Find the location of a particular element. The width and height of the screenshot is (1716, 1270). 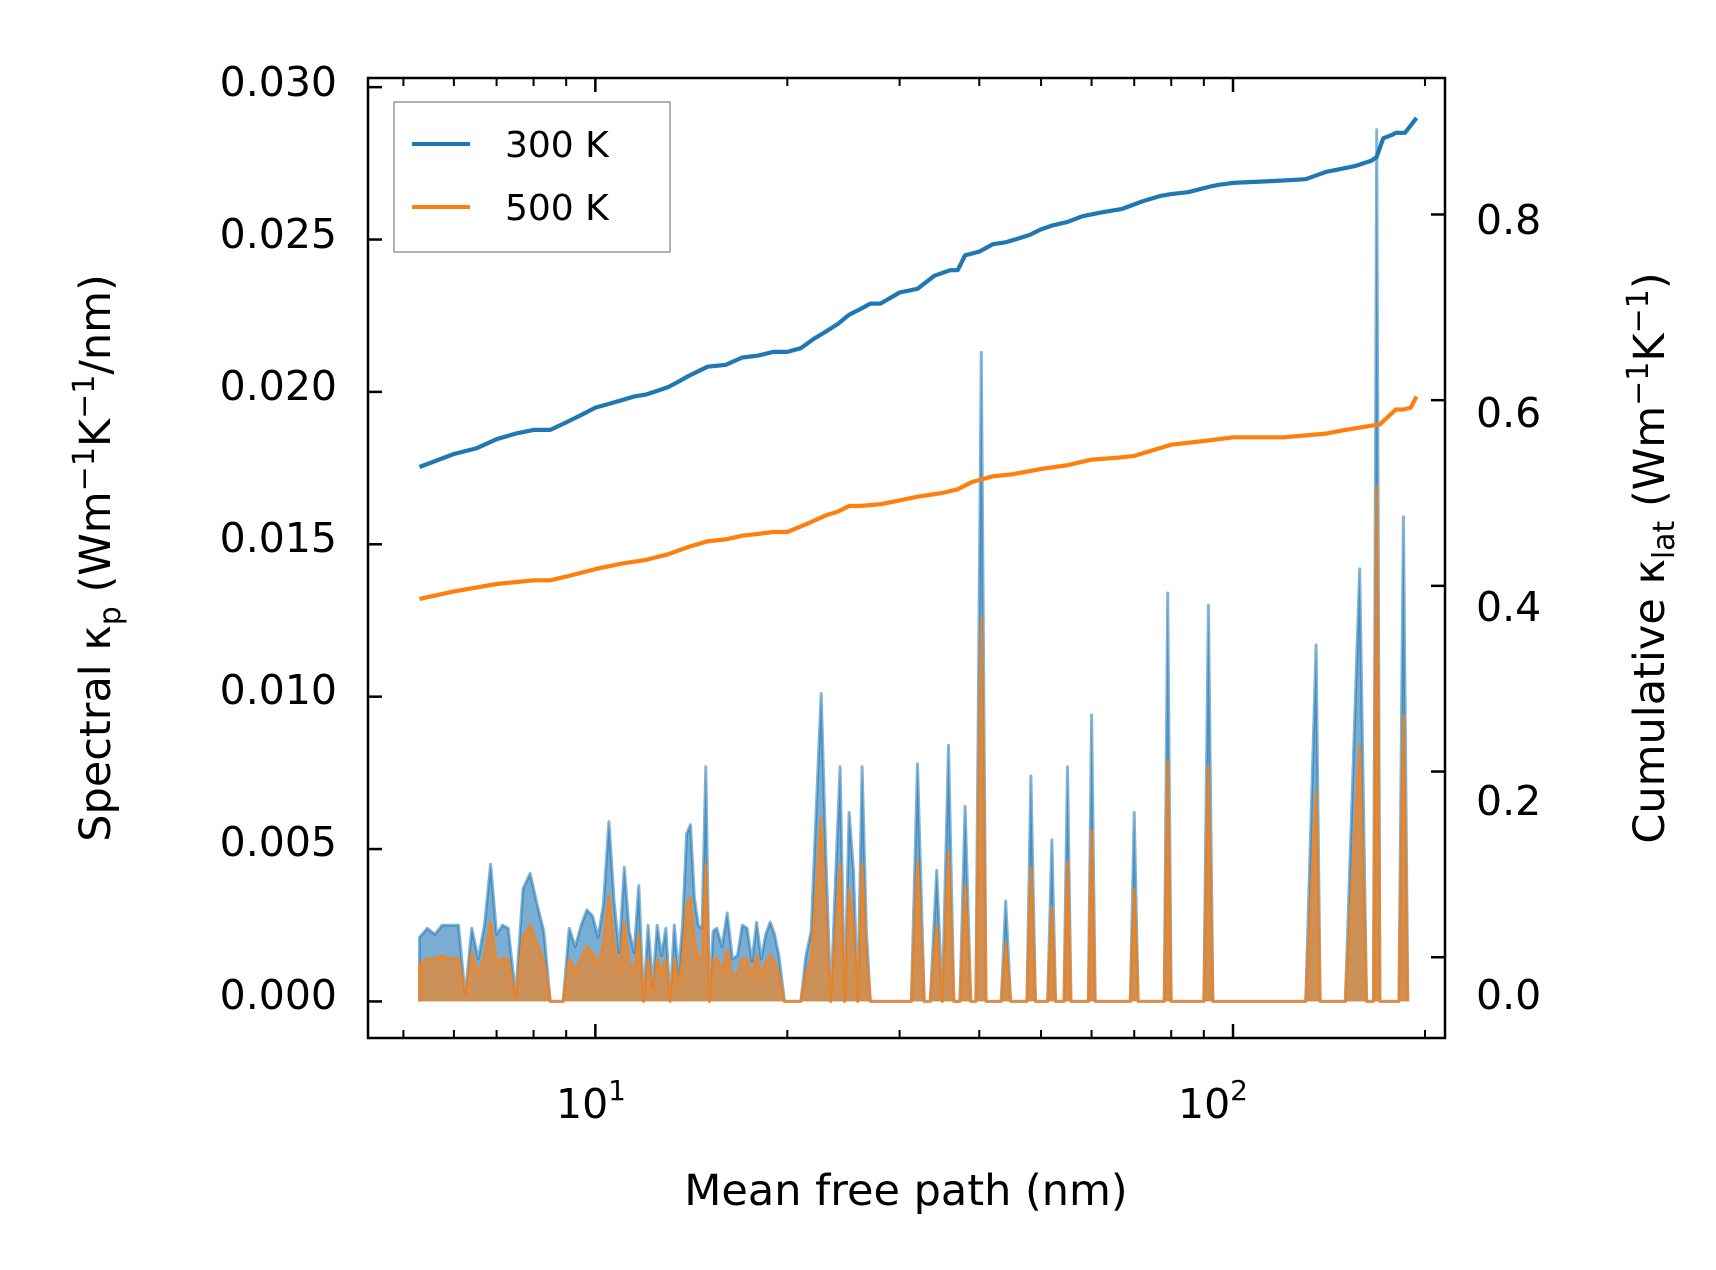

left-tick-label: 0.030 is located at coordinates (278, 82).